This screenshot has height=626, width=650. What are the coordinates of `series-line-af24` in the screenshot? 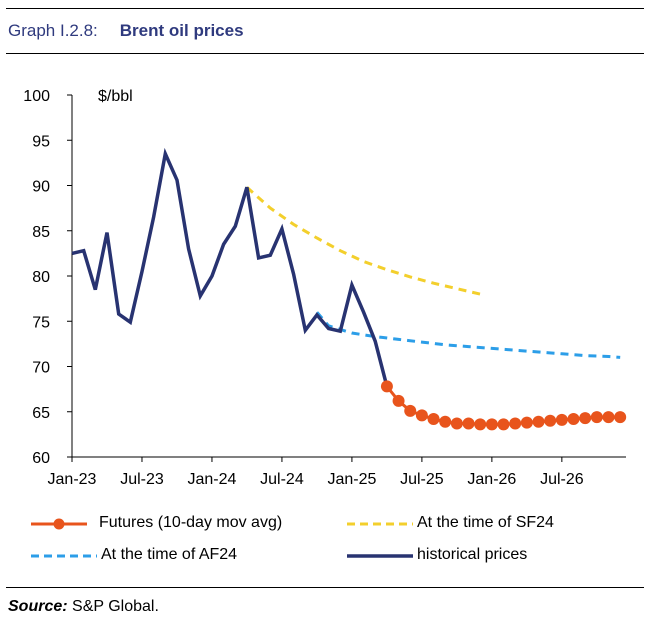 It's located at (468, 335).